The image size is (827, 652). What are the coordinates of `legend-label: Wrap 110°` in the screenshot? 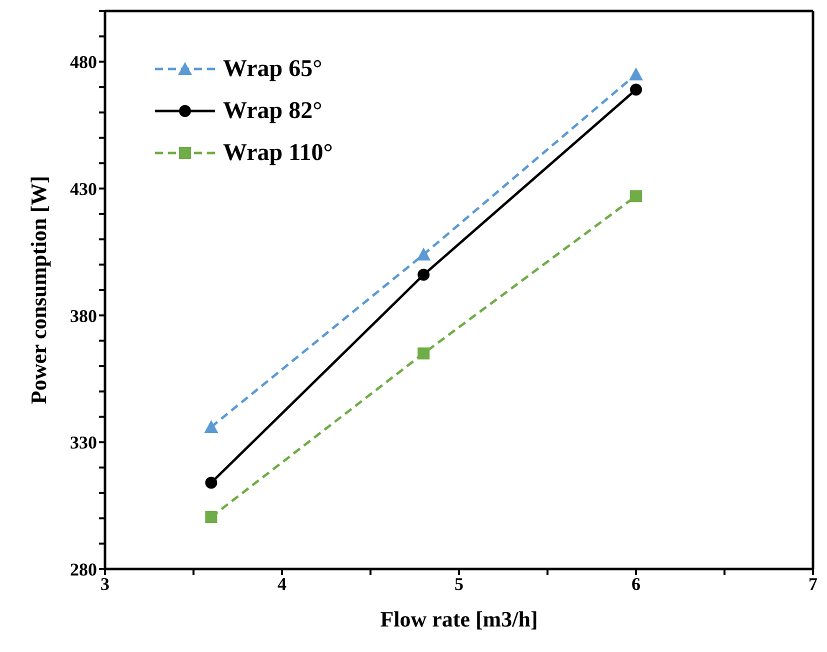 It's located at (278, 153).